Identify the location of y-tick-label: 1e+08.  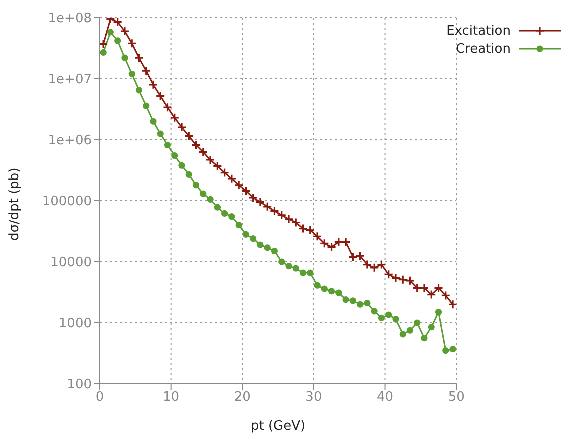
(70, 19).